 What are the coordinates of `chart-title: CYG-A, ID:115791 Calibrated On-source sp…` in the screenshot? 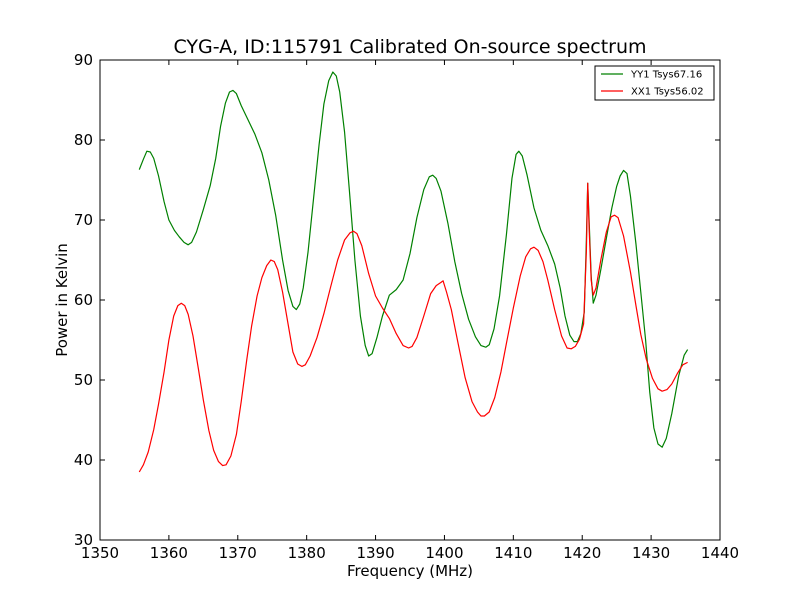 It's located at (409, 47).